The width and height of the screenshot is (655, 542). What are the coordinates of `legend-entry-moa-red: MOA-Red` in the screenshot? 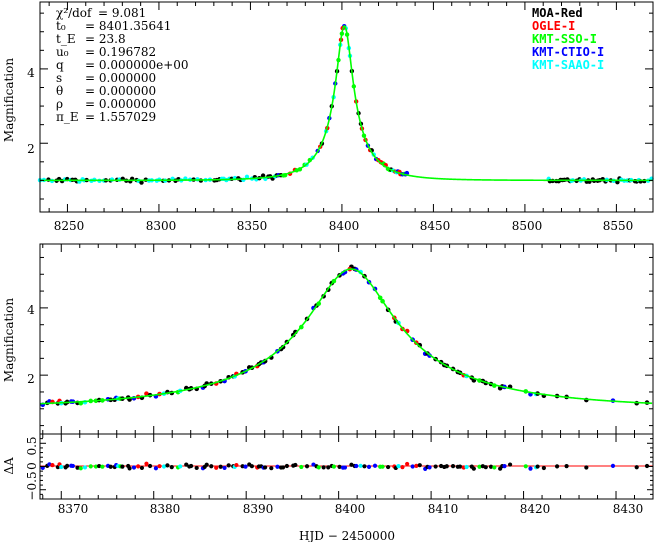 It's located at (557, 13).